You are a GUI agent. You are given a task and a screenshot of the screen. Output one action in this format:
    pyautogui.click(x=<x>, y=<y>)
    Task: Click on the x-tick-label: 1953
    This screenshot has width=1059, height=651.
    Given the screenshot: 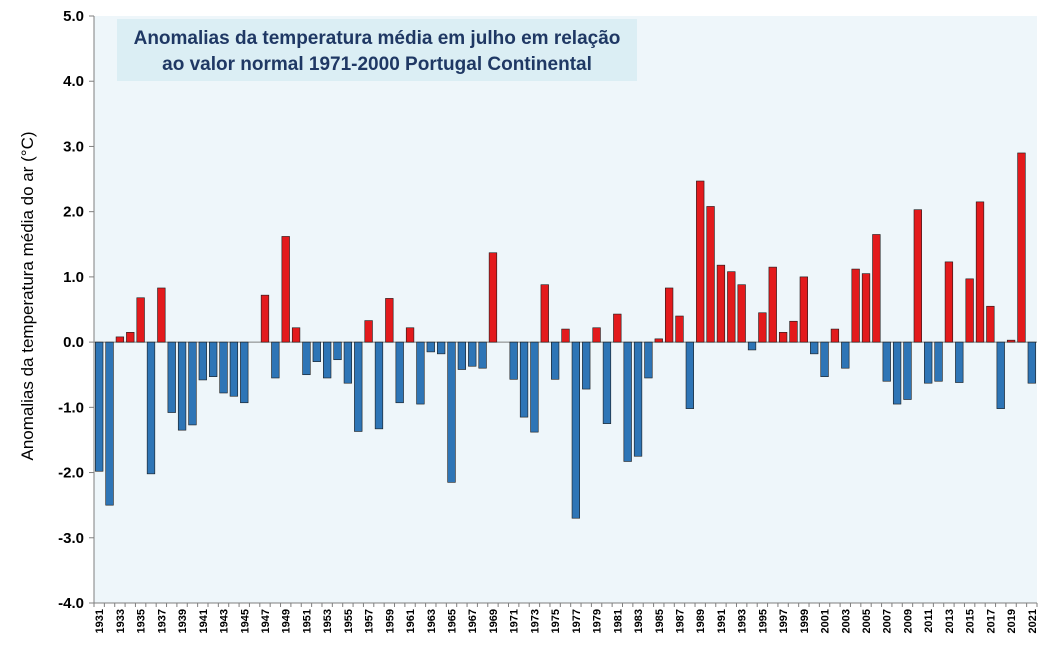 What is the action you would take?
    pyautogui.click(x=328, y=621)
    